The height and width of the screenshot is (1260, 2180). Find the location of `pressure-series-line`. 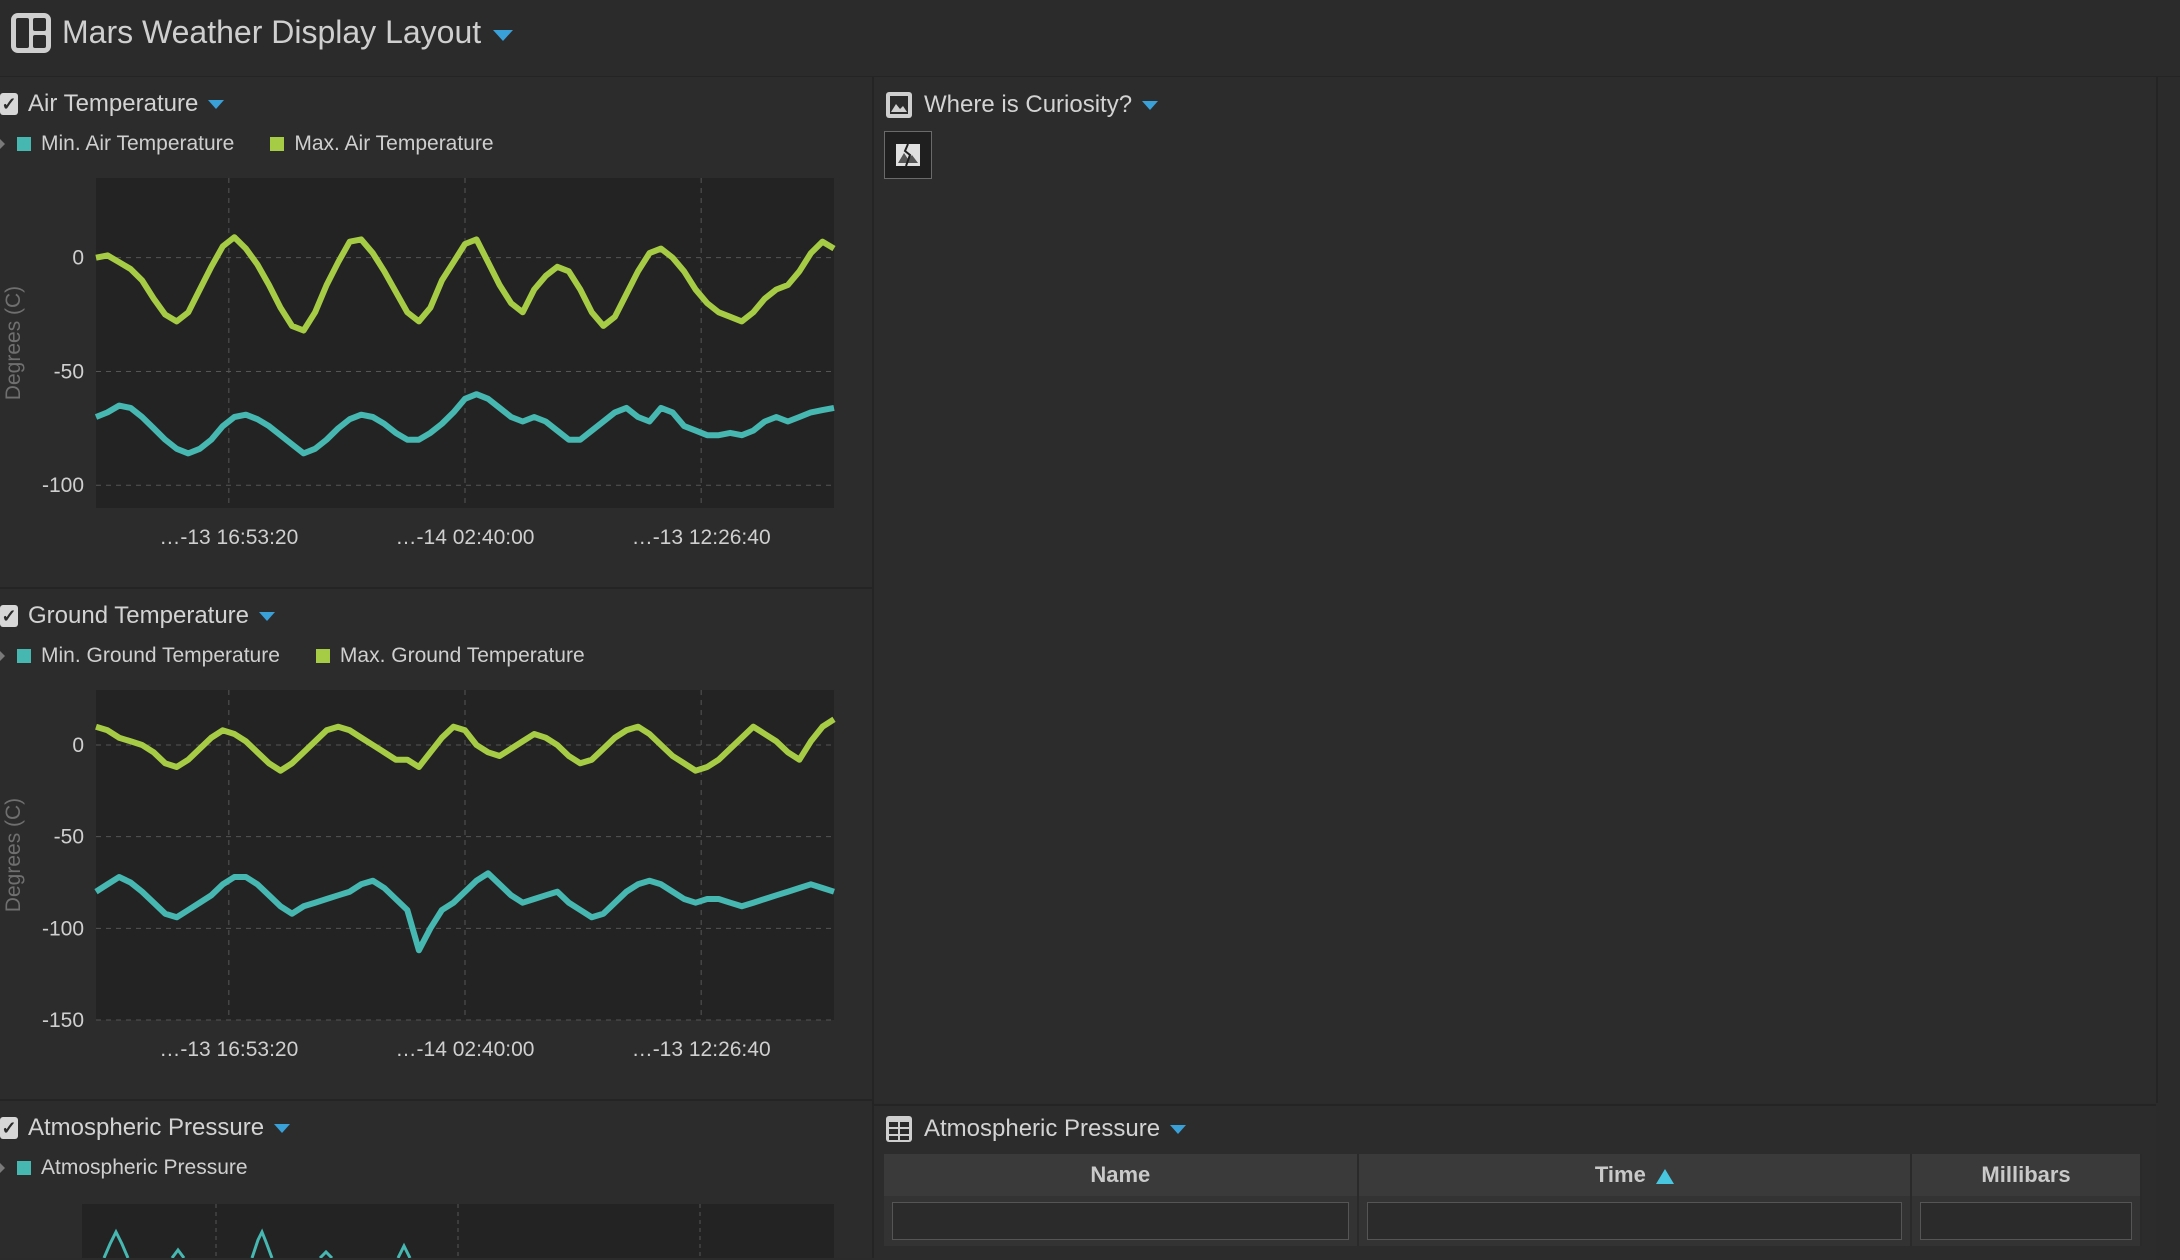

pressure-series-line is located at coordinates (257, 1243).